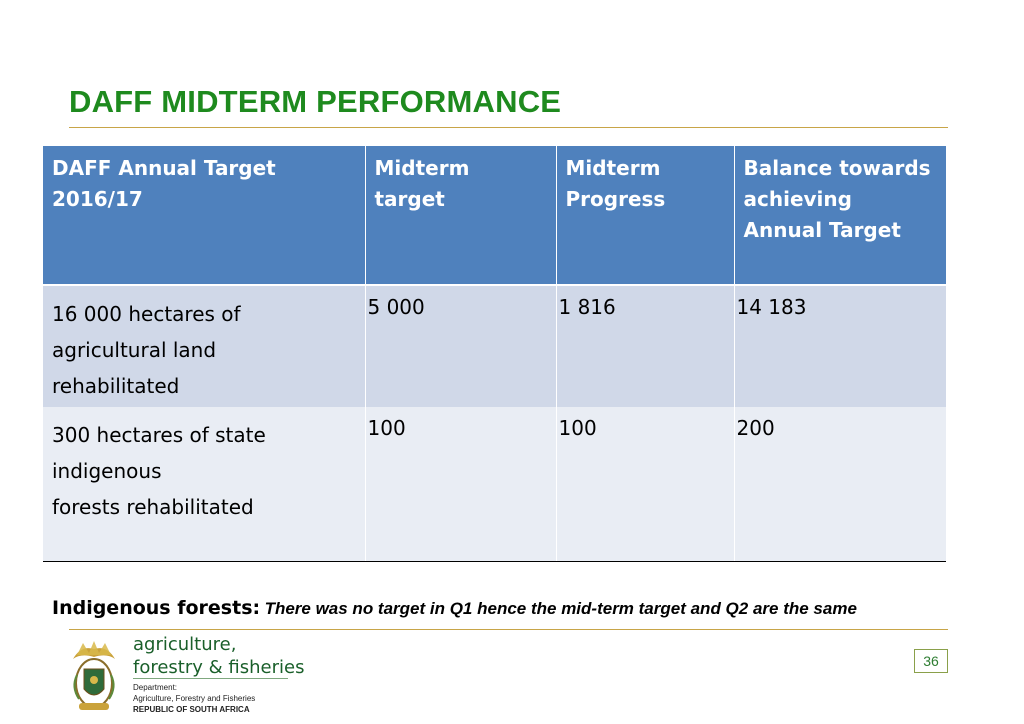 Image resolution: width=1024 pixels, height=724 pixels. What do you see at coordinates (840, 346) in the screenshot?
I see `cell-balance: 14 183` at bounding box center [840, 346].